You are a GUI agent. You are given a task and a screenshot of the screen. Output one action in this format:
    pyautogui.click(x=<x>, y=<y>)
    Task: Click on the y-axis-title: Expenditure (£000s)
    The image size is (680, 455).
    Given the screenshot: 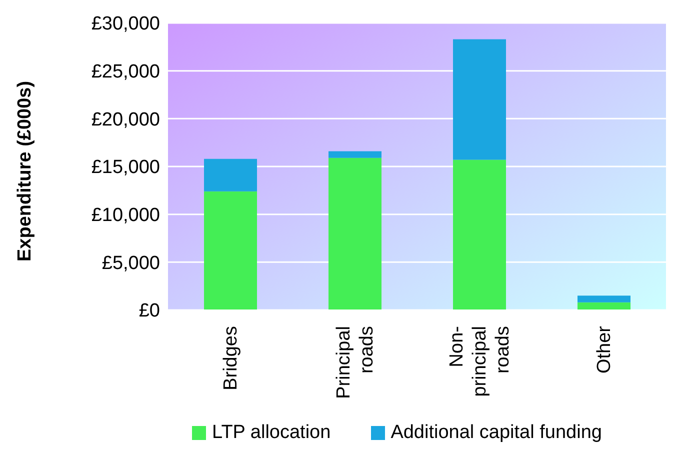 What is the action you would take?
    pyautogui.click(x=25, y=171)
    